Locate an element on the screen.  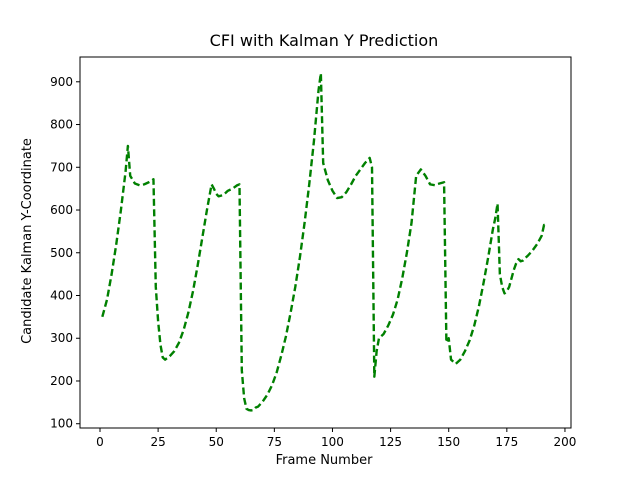
y-tick-label: 500 is located at coordinates (61, 253).